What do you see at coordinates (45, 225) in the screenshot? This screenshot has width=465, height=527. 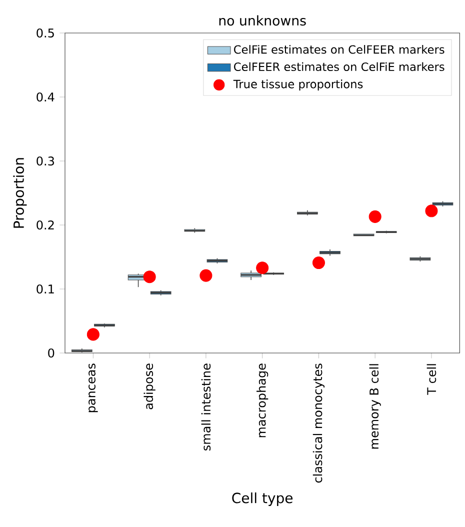 I see `y-tick-label: 0.2` at bounding box center [45, 225].